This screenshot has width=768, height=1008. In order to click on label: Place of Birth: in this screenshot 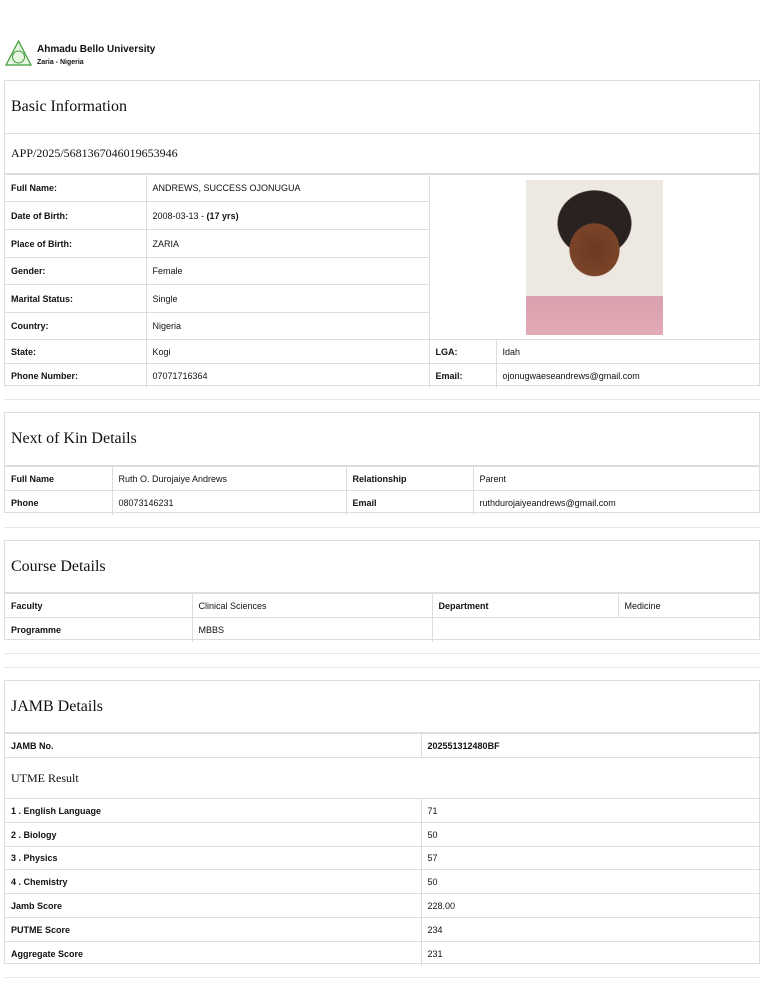, I will do `click(76, 243)`.